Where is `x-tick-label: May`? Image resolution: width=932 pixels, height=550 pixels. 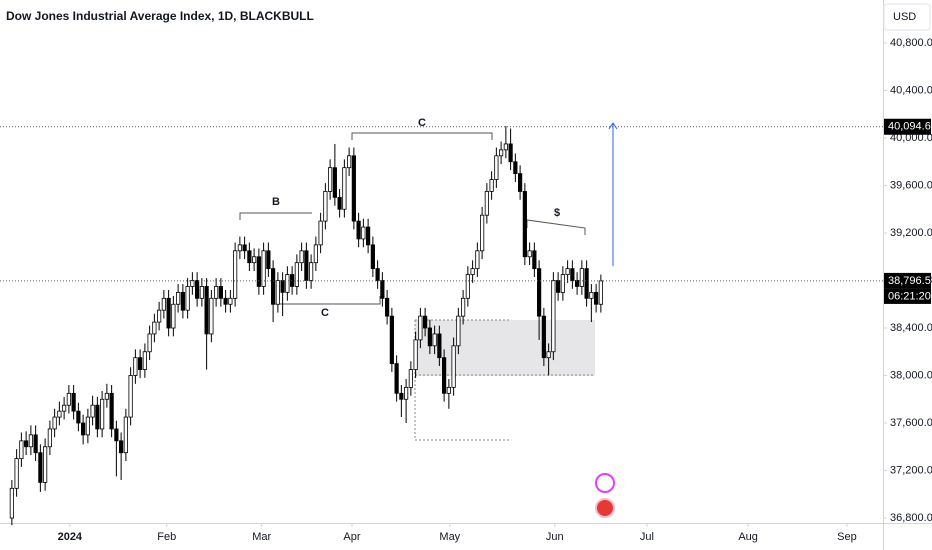
x-tick-label: May is located at coordinates (449, 537).